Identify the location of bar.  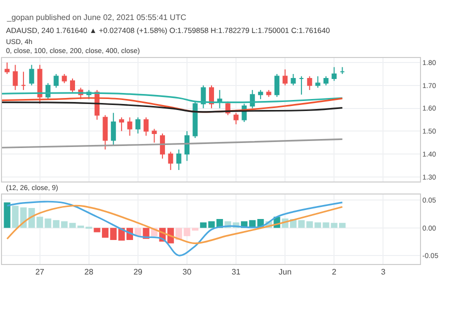
(7, 215).